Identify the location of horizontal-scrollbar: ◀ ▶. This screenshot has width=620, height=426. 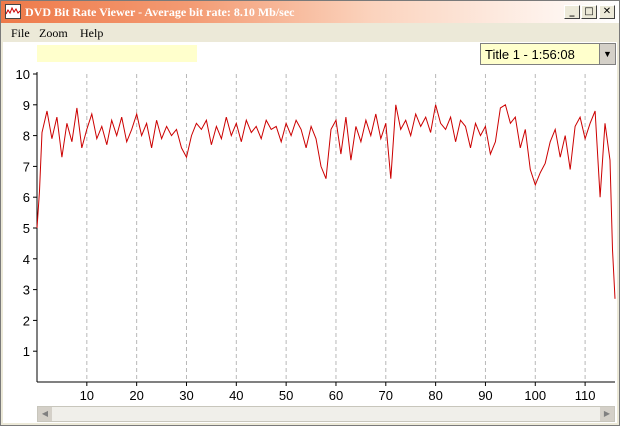
(326, 414).